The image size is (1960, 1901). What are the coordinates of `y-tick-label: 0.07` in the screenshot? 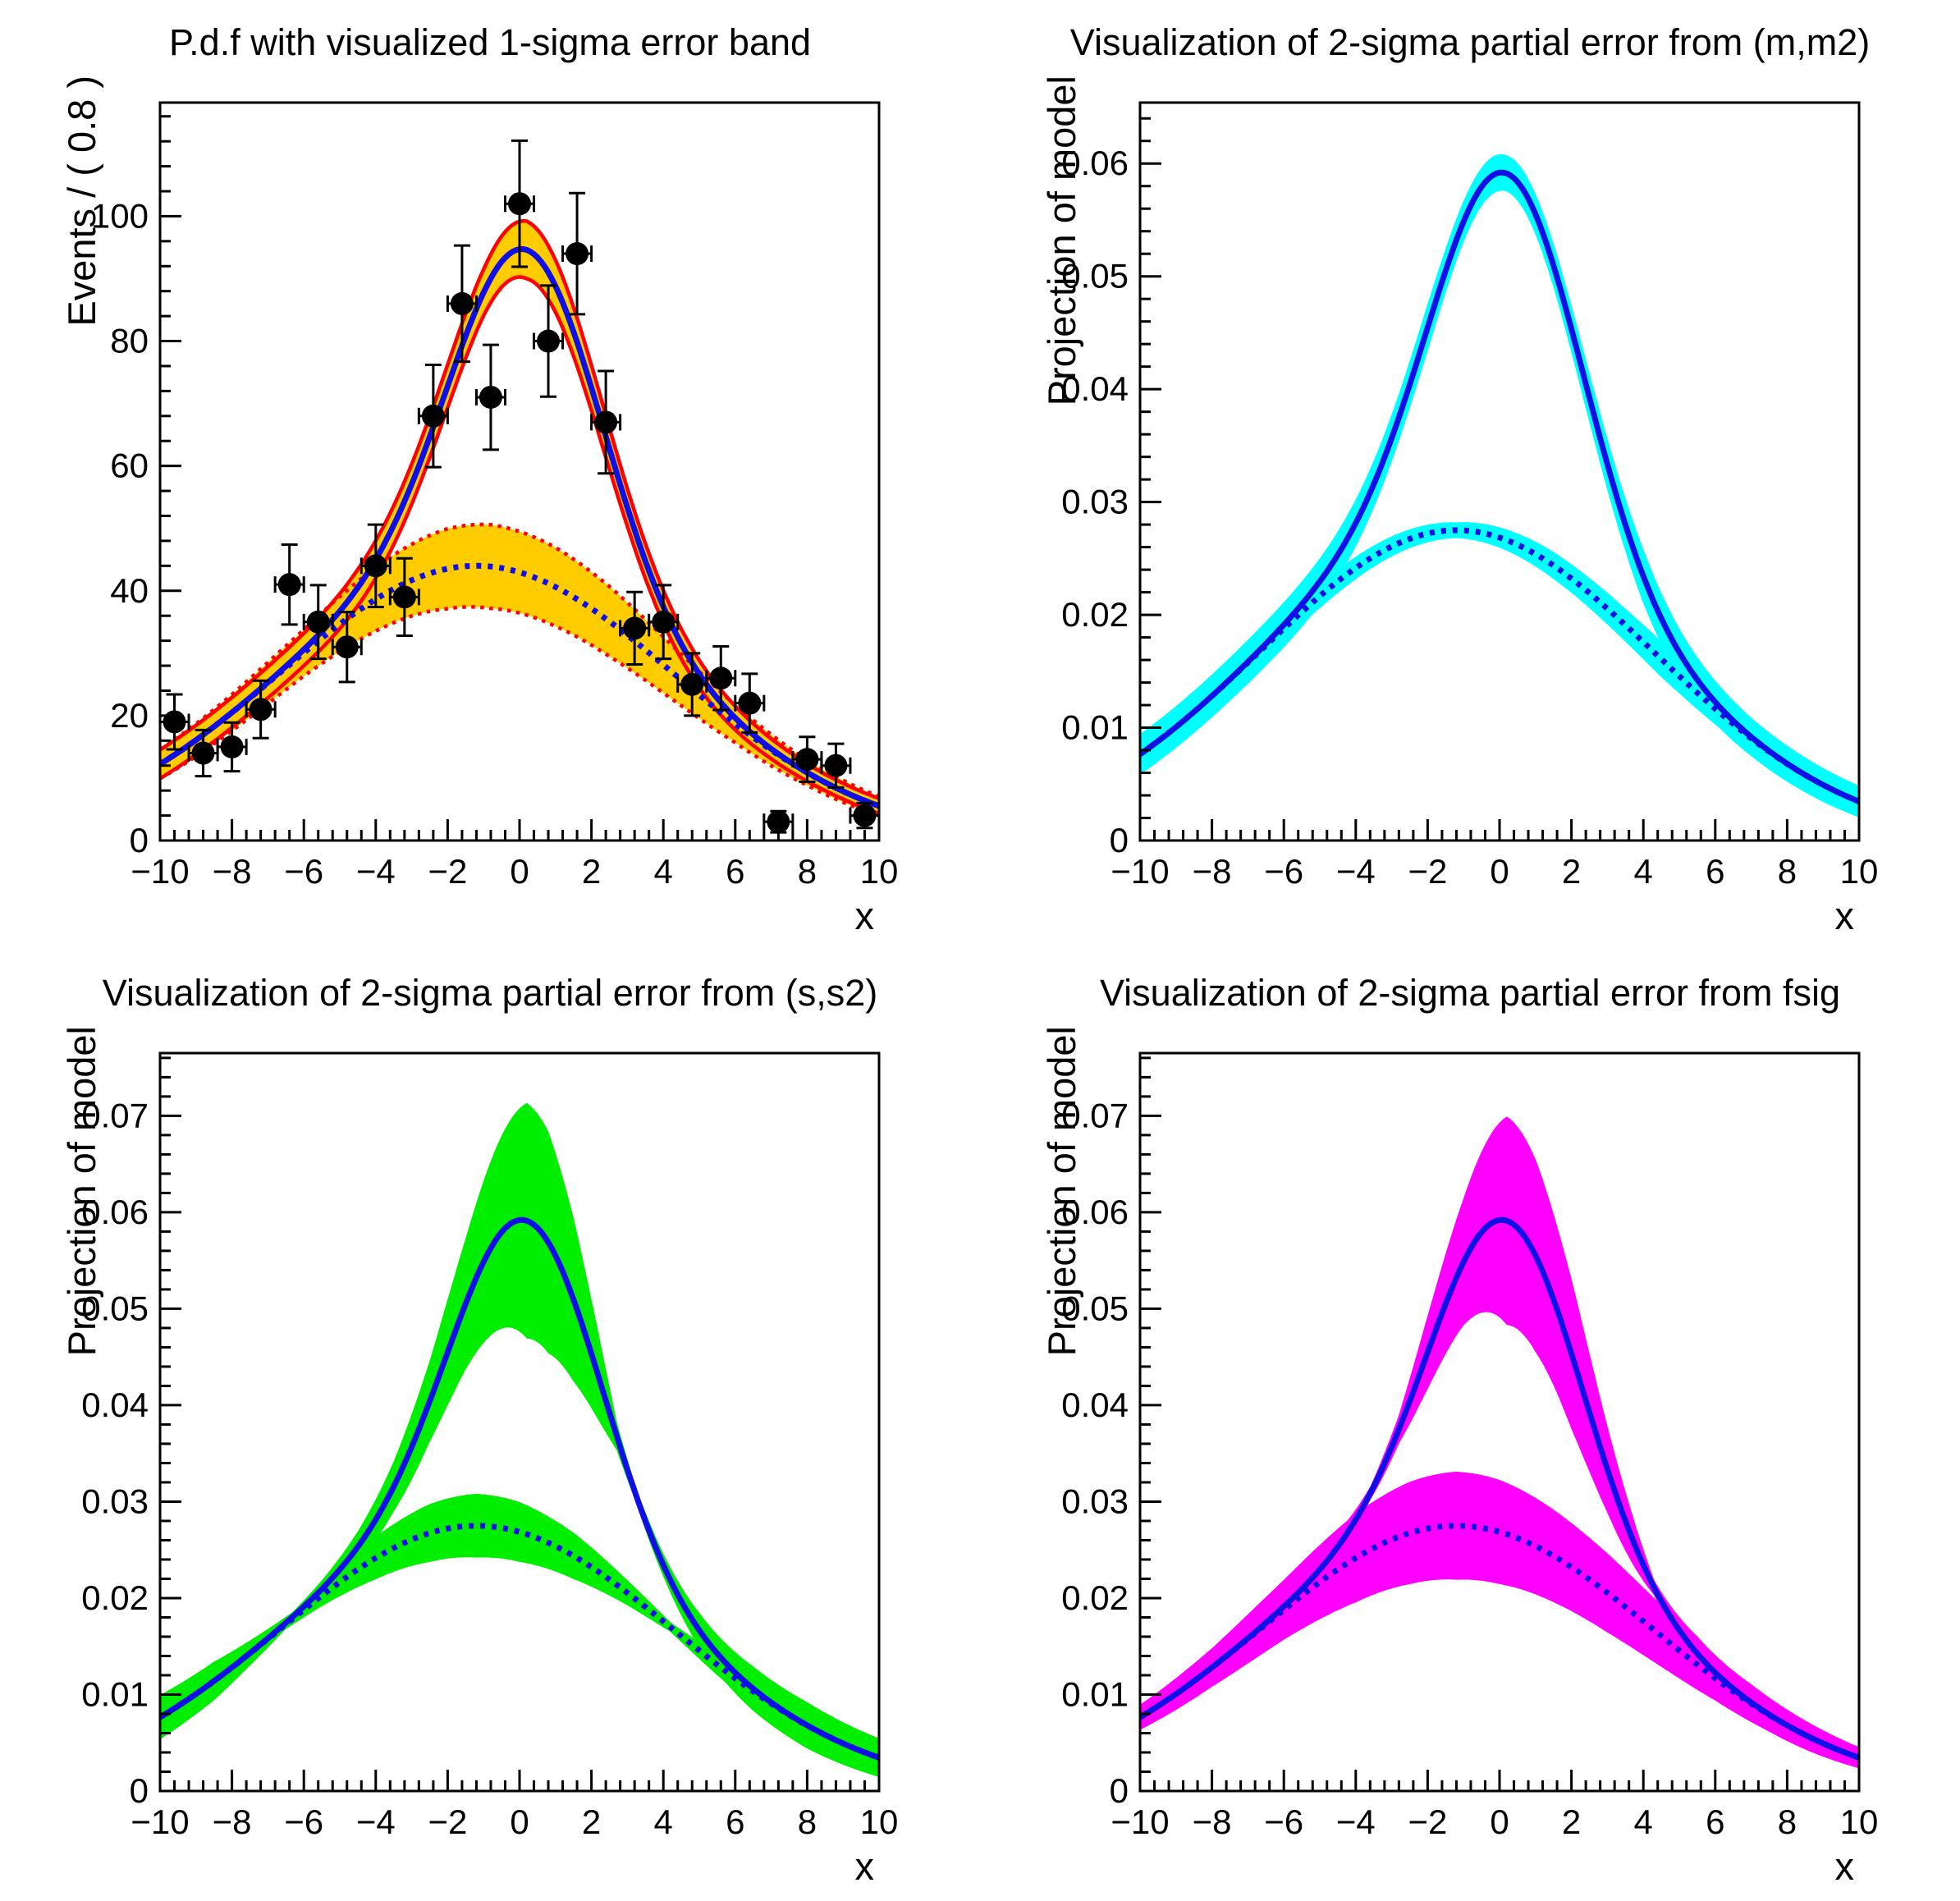 It's located at (1095, 1115).